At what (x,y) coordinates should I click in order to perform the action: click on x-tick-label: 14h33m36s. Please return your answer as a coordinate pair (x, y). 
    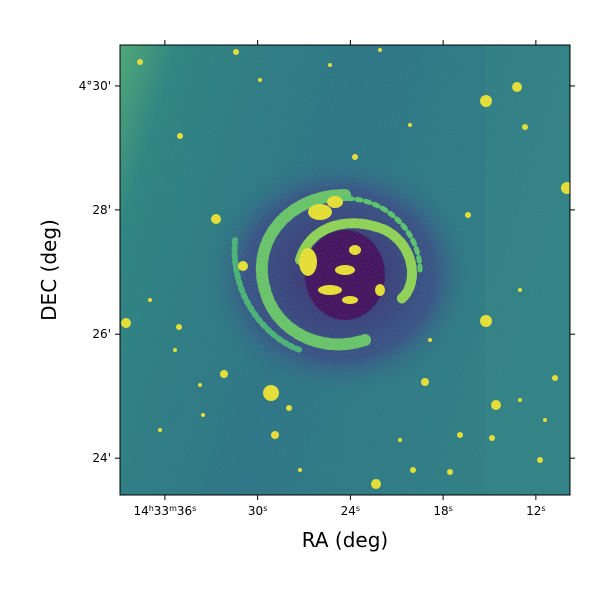
    Looking at the image, I should click on (164, 511).